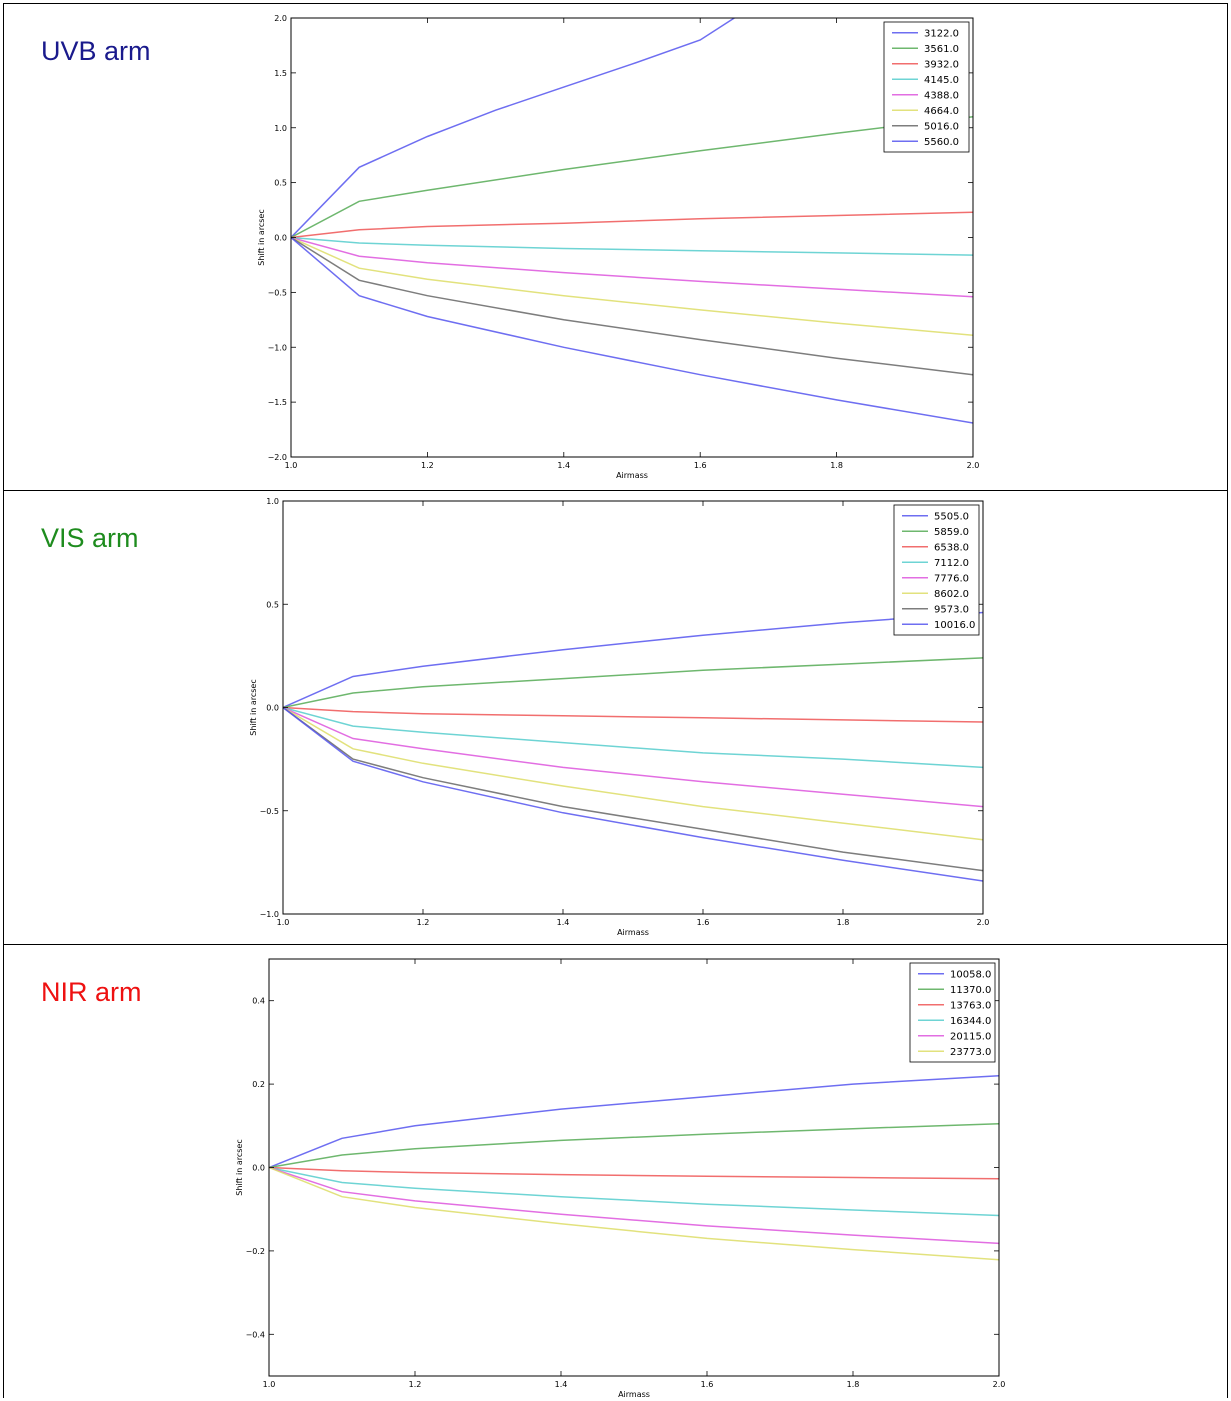  I want to click on series-line-4145.0, so click(632, 246).